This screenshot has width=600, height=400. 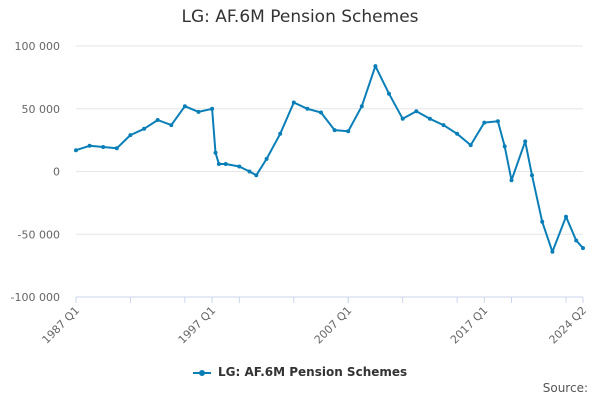 I want to click on y-tick-label: -100 000, so click(x=35, y=297).